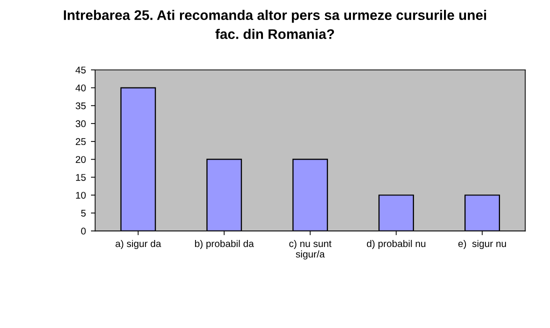  What do you see at coordinates (224, 245) in the screenshot?
I see `x-tick-label: b) probabil da` at bounding box center [224, 245].